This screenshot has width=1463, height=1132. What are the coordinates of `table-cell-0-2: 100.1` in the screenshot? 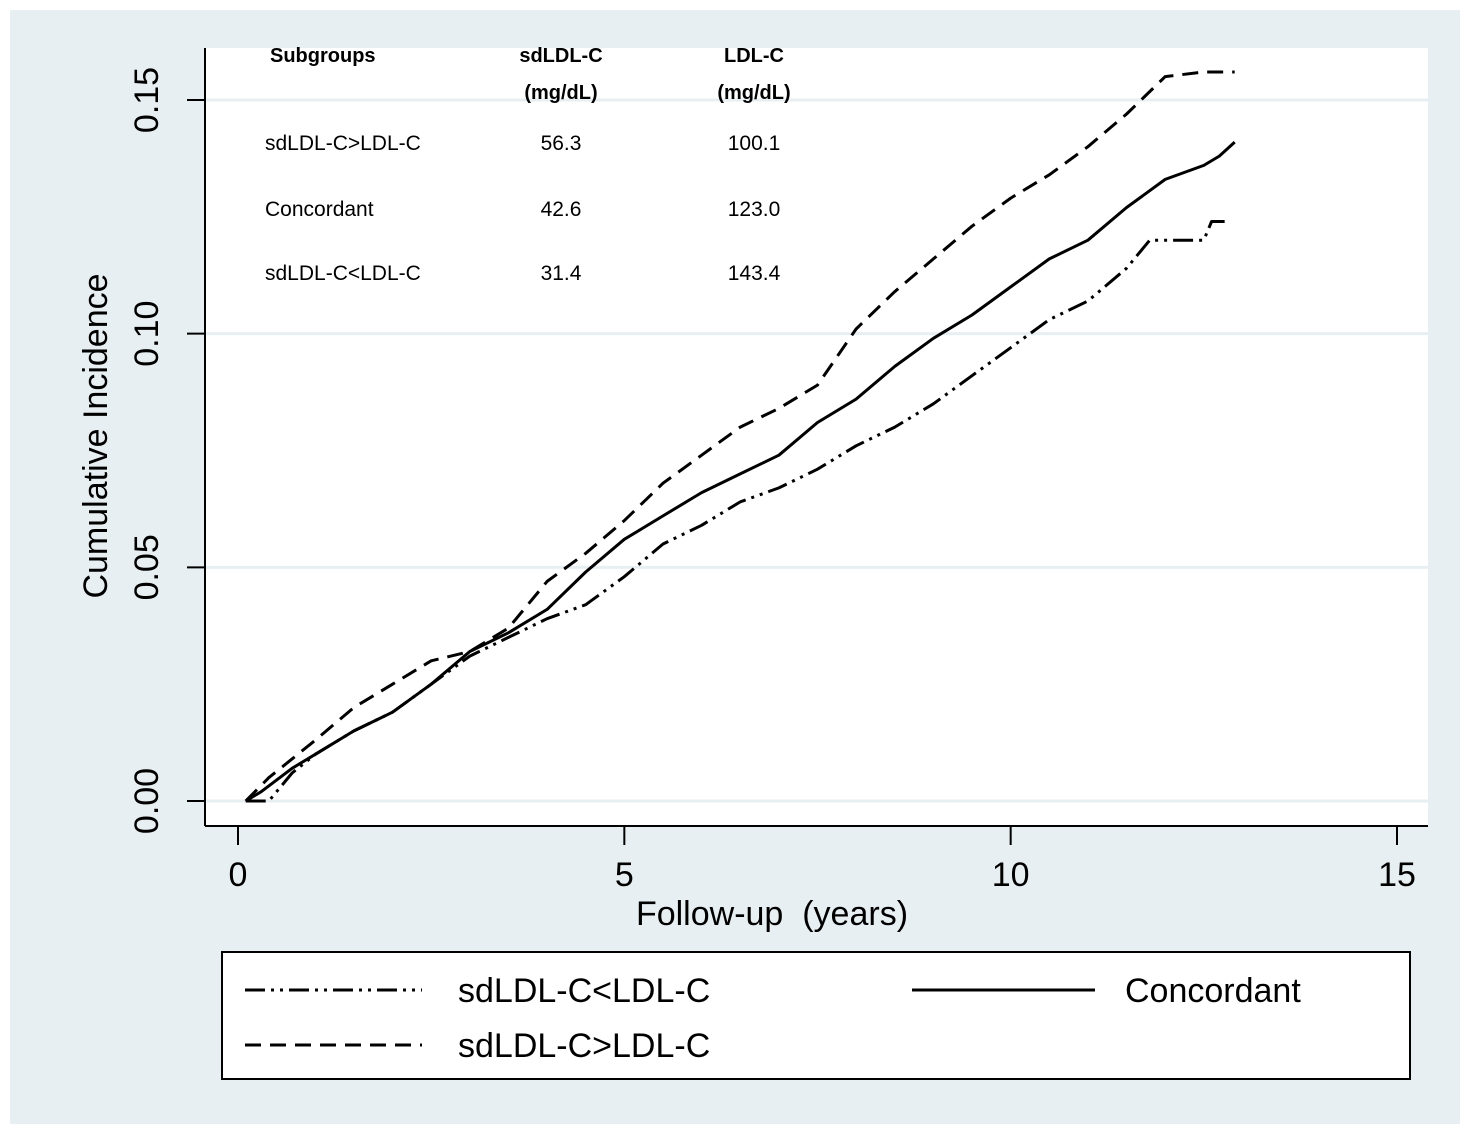 It's located at (754, 143).